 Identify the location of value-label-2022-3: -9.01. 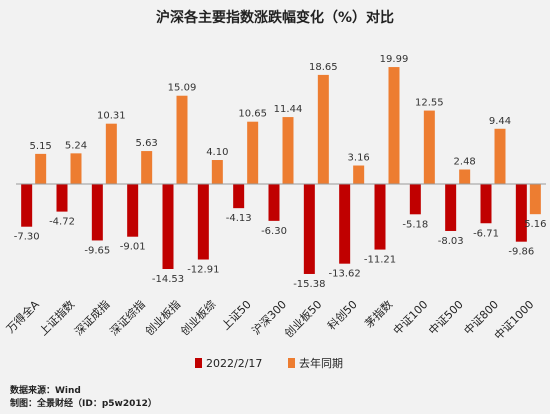
(133, 247).